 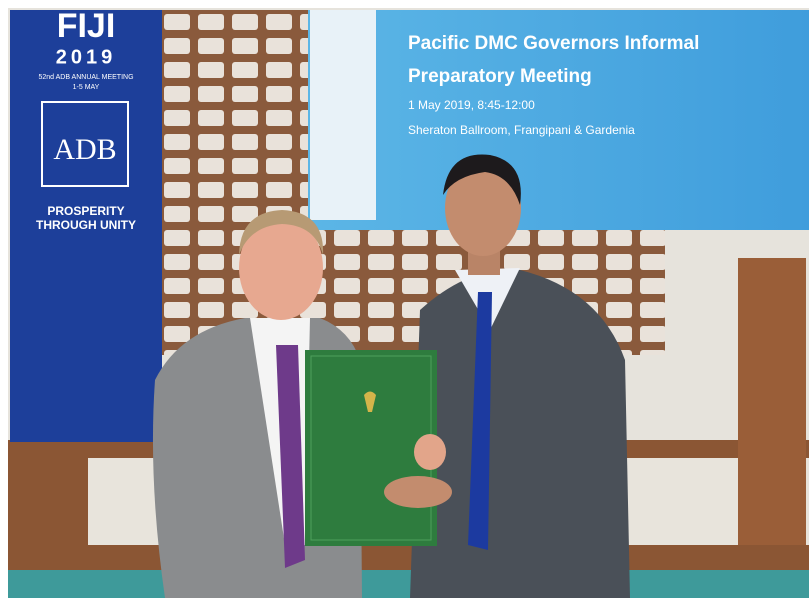 What do you see at coordinates (772, 403) in the screenshot?
I see `door` at bounding box center [772, 403].